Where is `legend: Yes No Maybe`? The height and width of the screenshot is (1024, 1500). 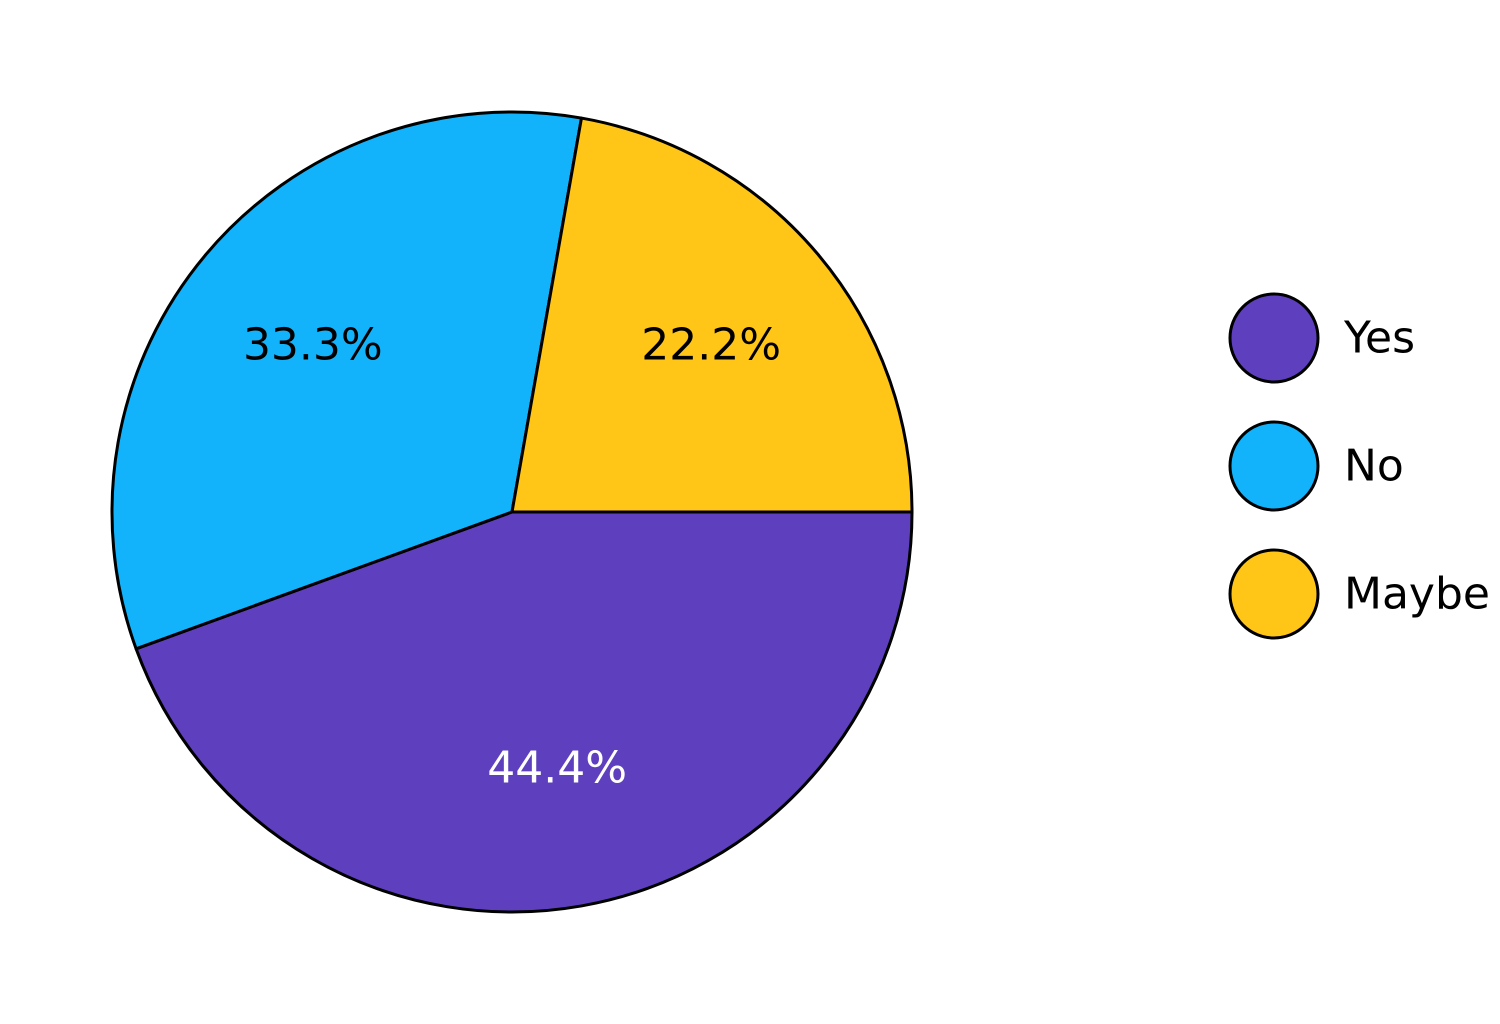
legend: Yes No Maybe is located at coordinates (1359, 466).